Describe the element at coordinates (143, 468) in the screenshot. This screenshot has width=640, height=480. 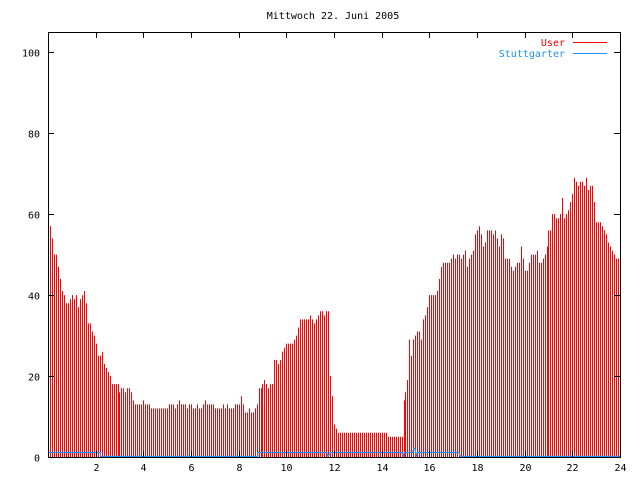
I see `x-tick-label: 4` at that location.